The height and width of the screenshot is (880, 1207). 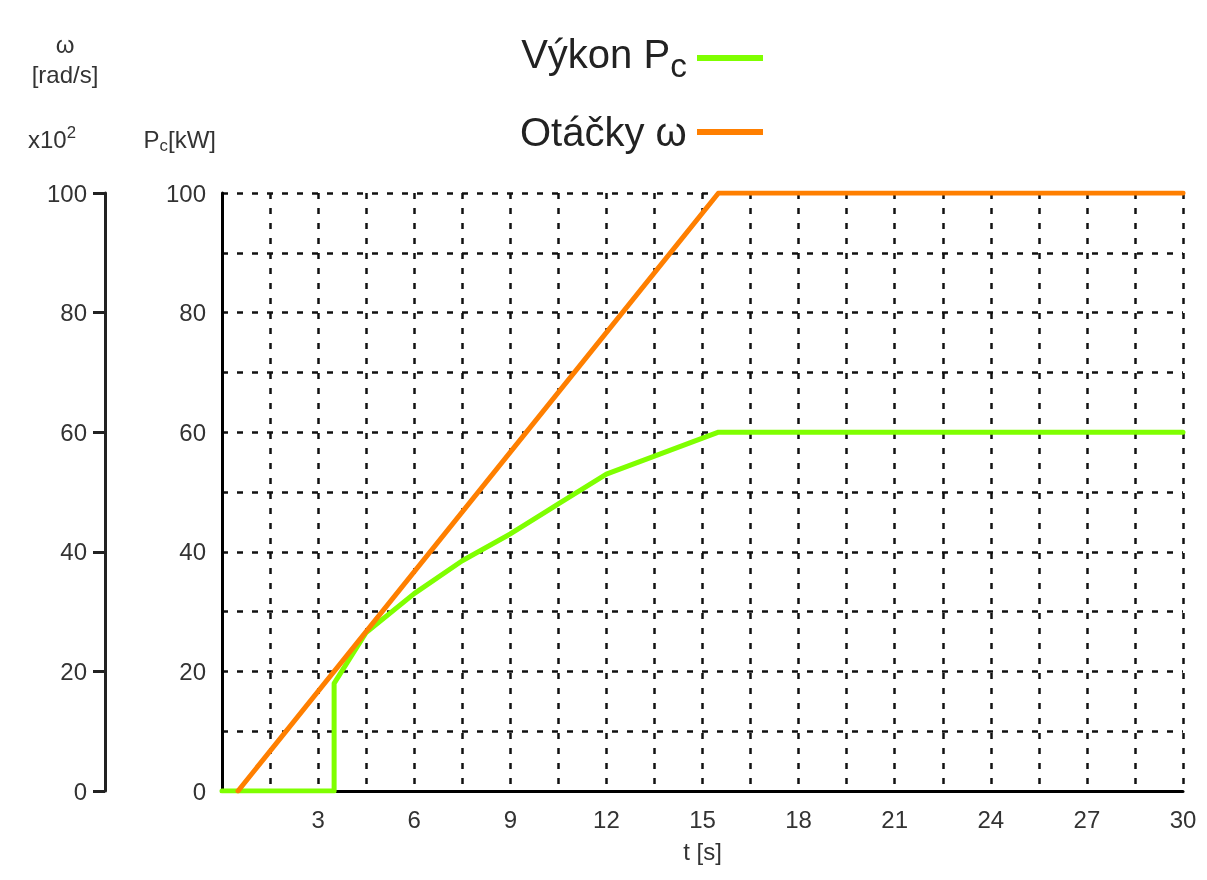 I want to click on x-tick-label: 3, so click(x=318, y=819).